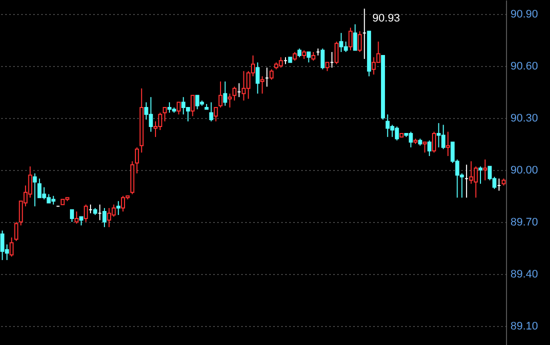 The height and width of the screenshot is (345, 550). I want to click on y-tick-label: 89.40, so click(524, 274).